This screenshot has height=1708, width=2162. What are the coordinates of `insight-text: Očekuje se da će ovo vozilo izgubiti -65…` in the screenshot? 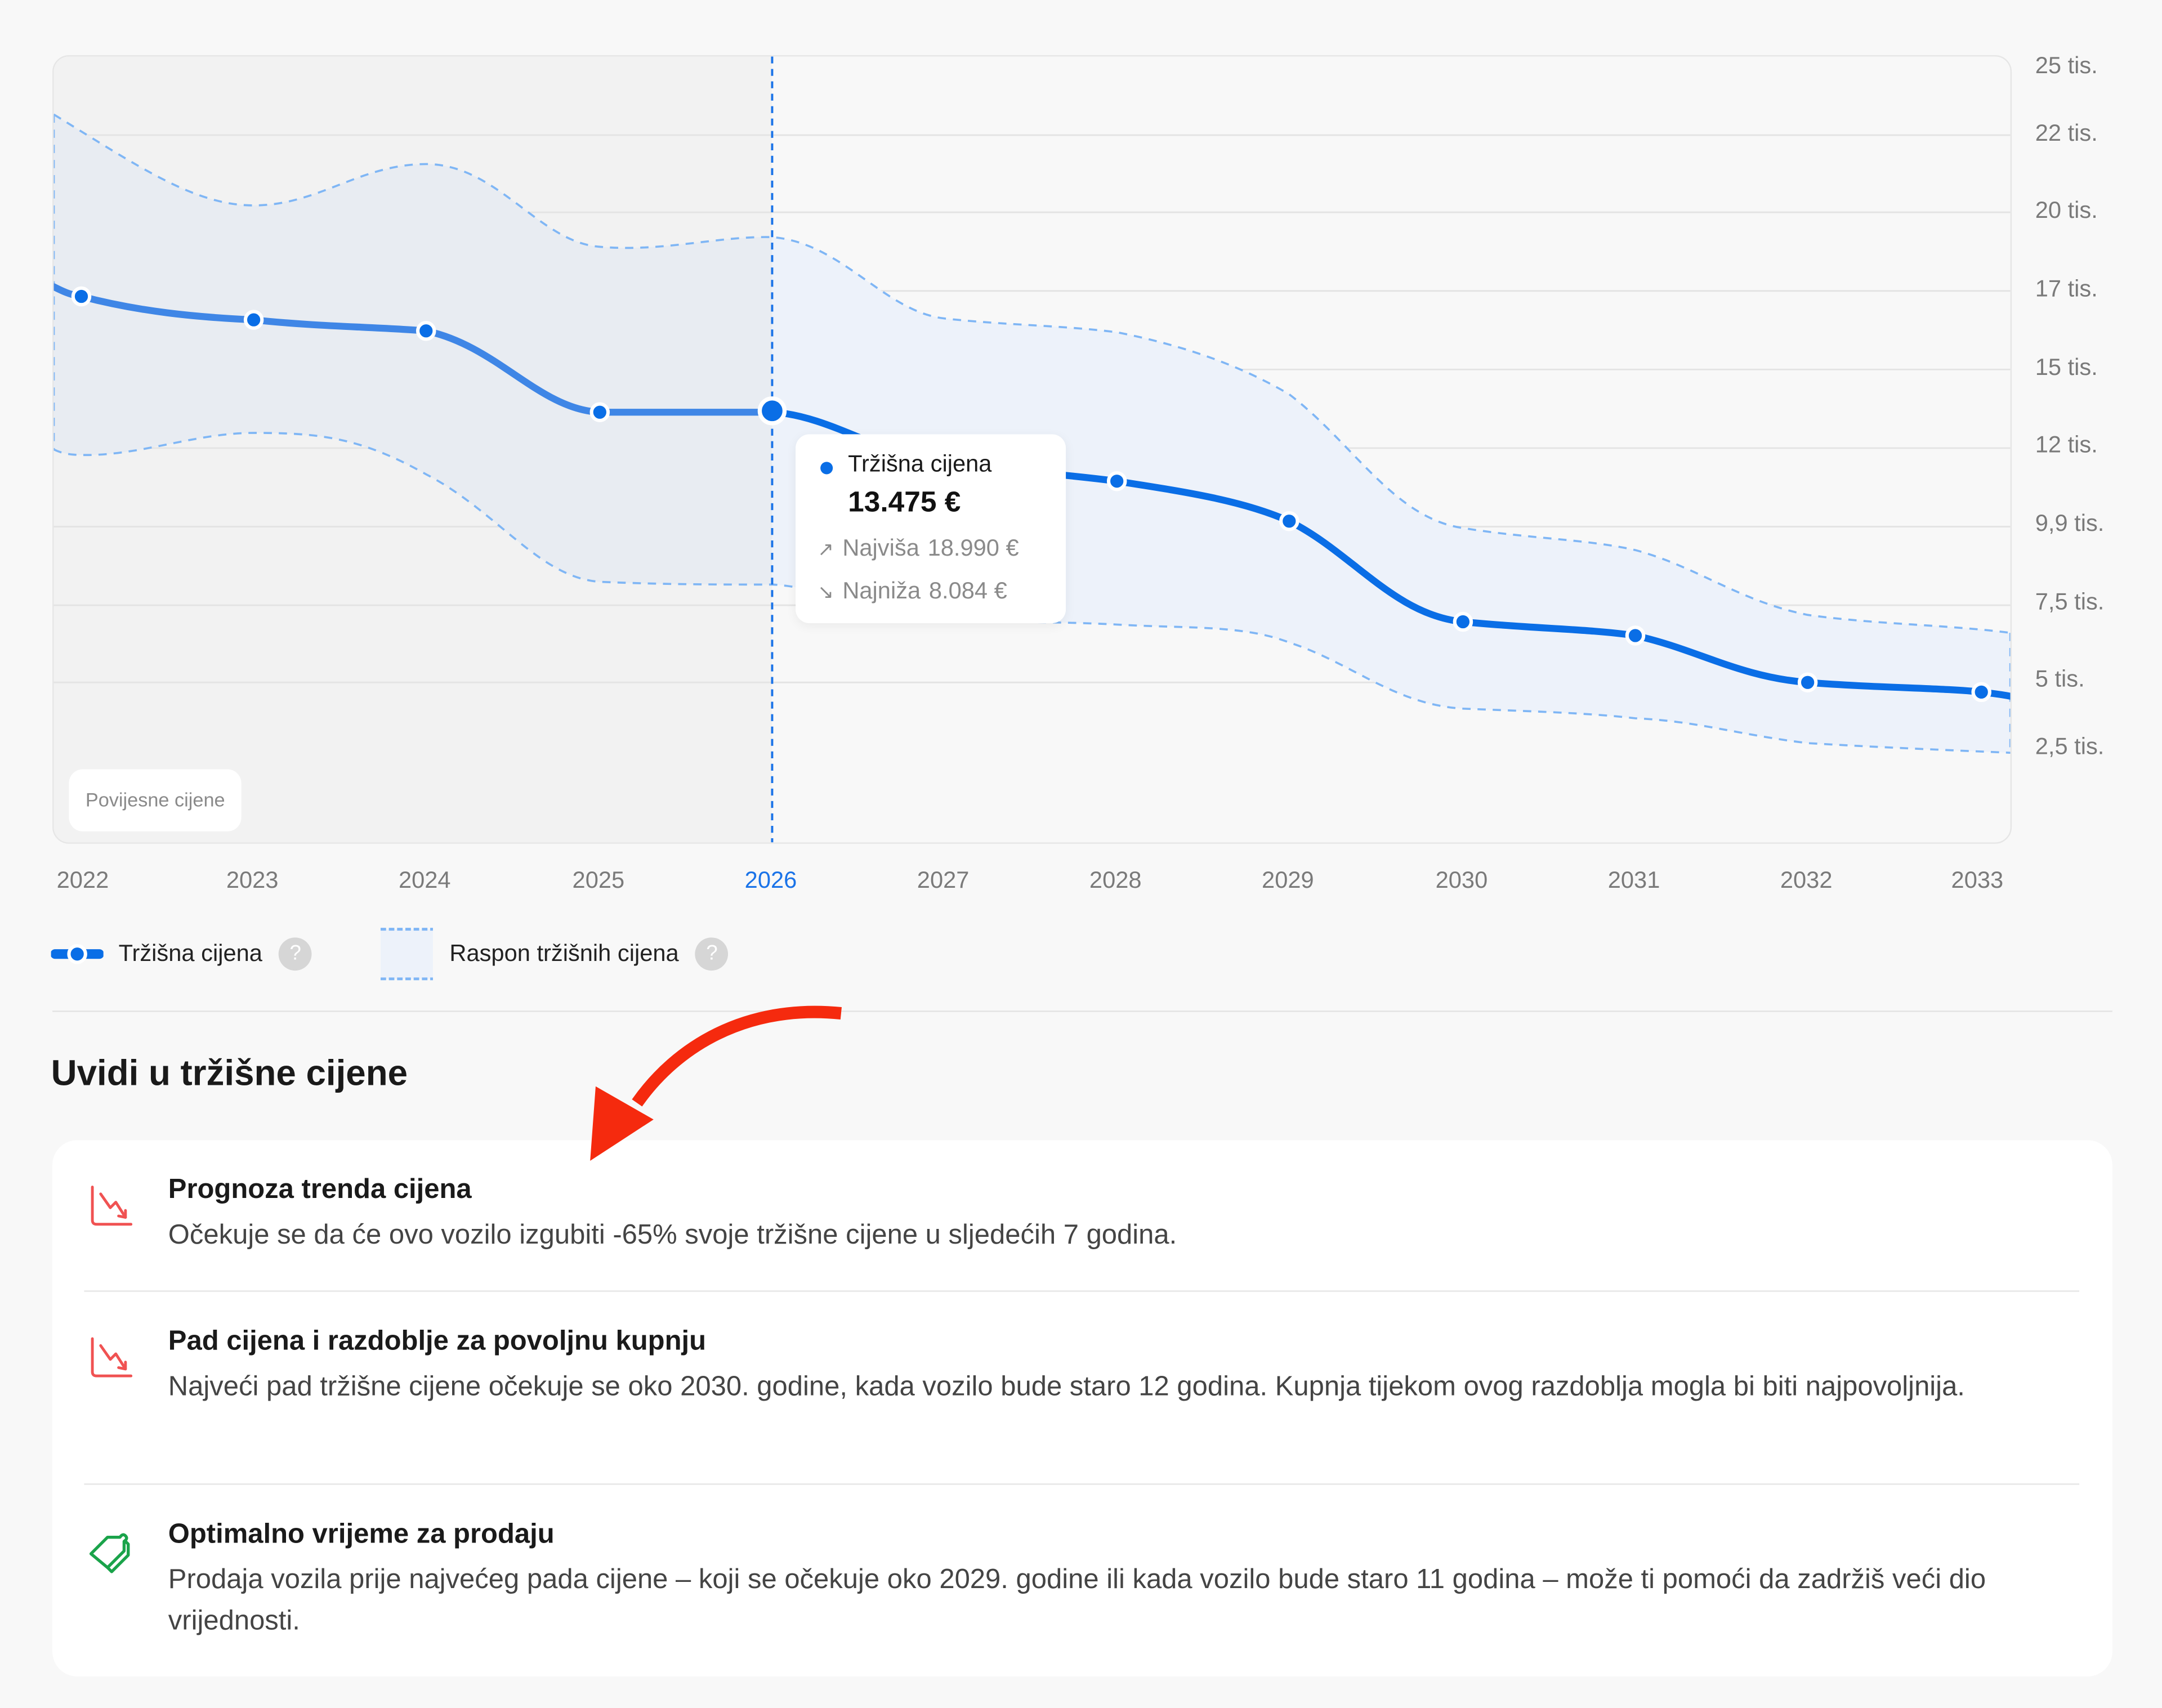 It's located at (672, 1235).